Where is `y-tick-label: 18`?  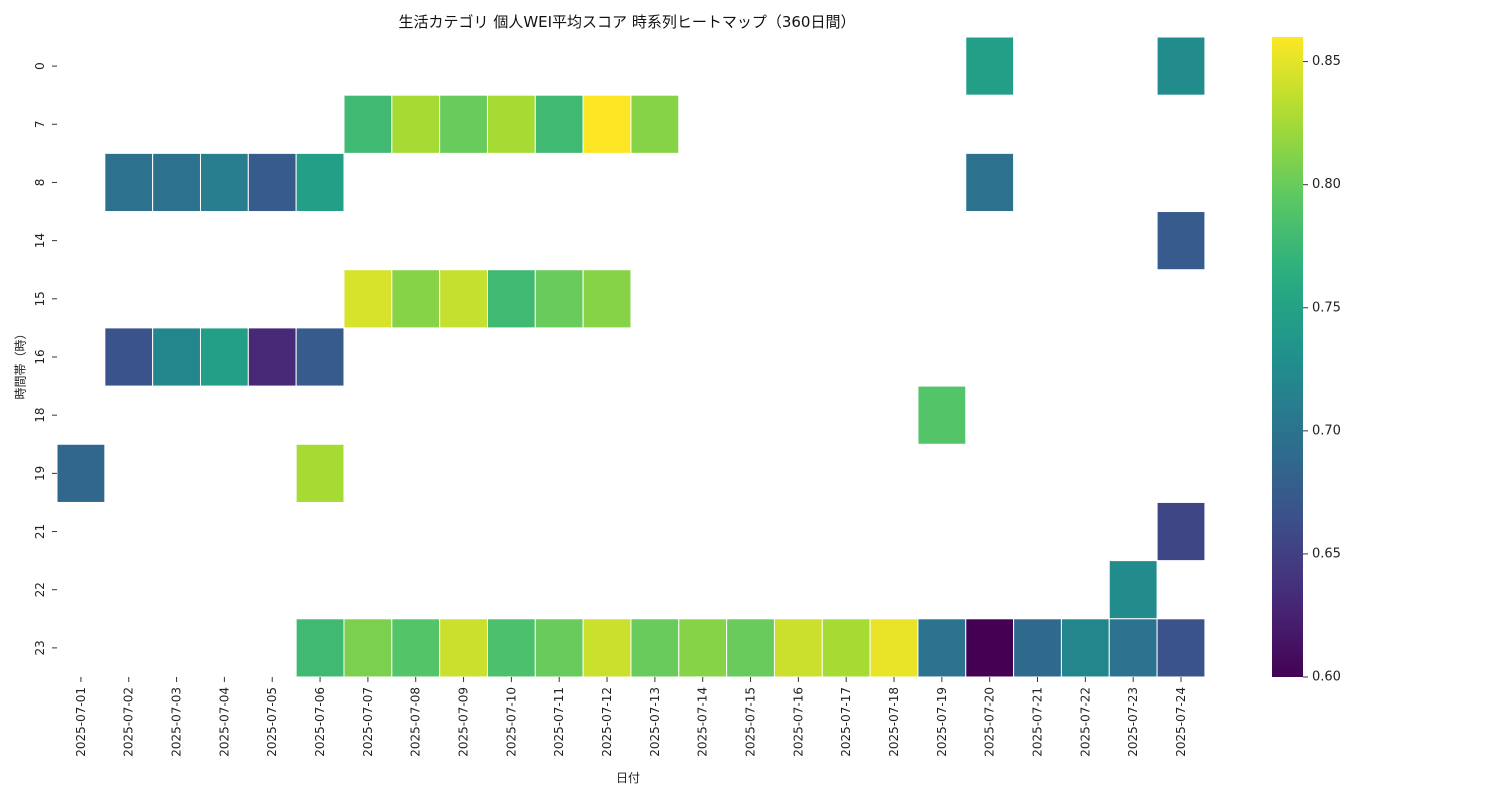 y-tick-label: 18 is located at coordinates (40, 415).